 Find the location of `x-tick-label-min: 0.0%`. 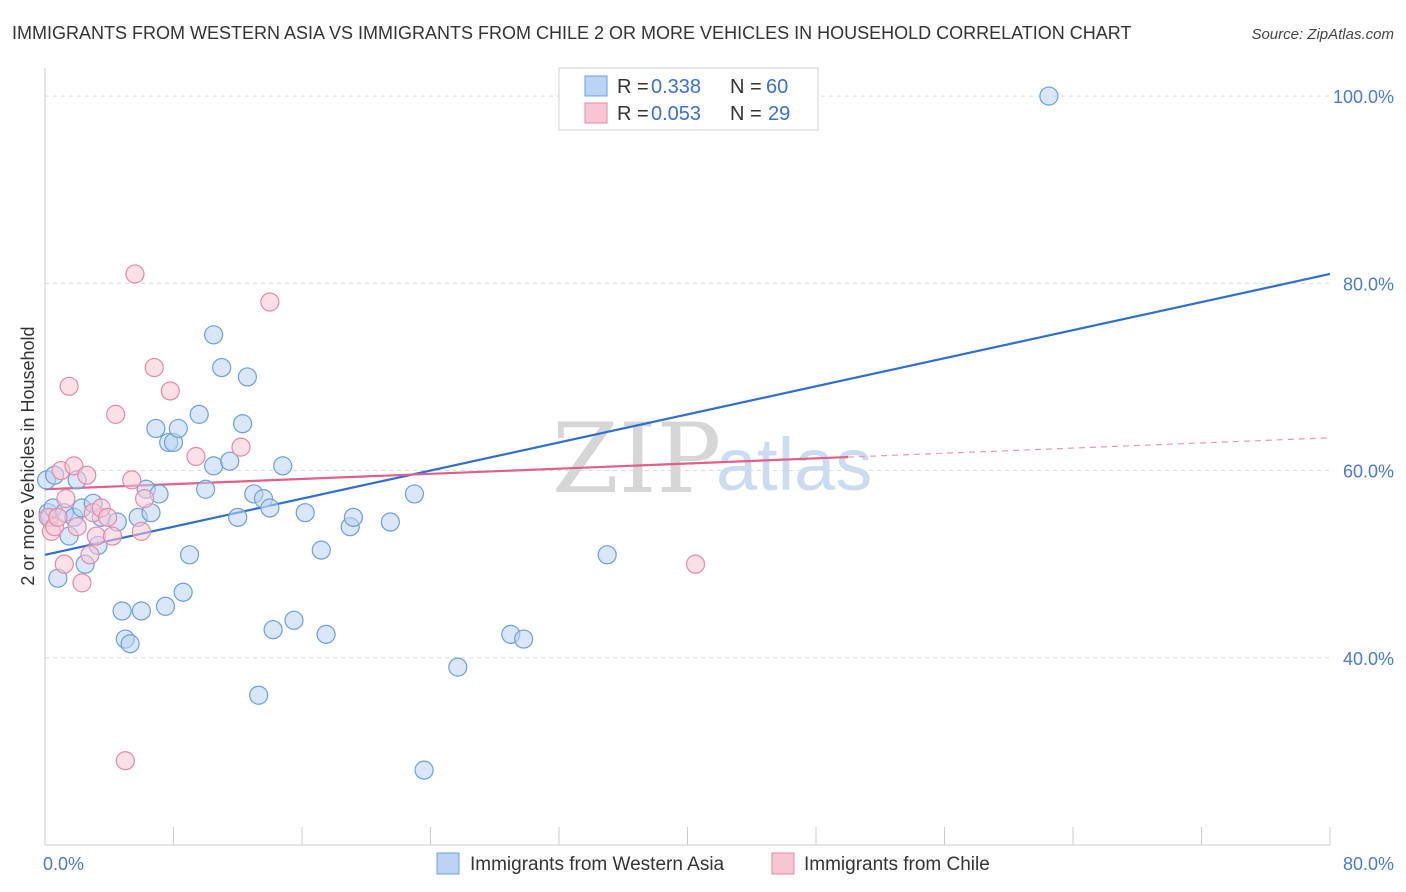

x-tick-label-min: 0.0% is located at coordinates (63, 864).